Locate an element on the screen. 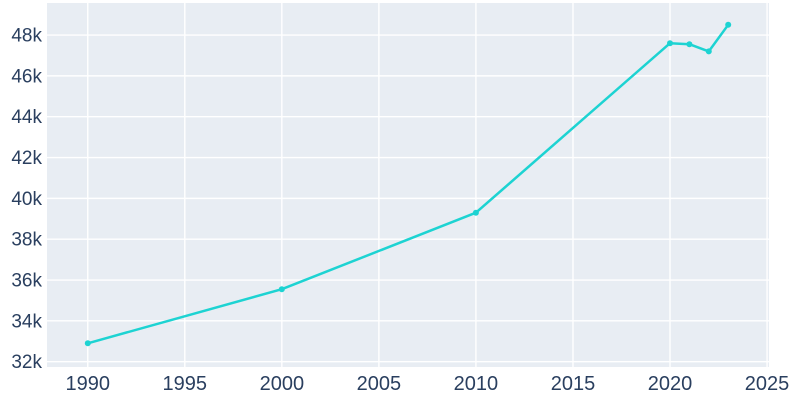 This screenshot has width=800, height=400. y-tick-label: 38k is located at coordinates (26, 240).